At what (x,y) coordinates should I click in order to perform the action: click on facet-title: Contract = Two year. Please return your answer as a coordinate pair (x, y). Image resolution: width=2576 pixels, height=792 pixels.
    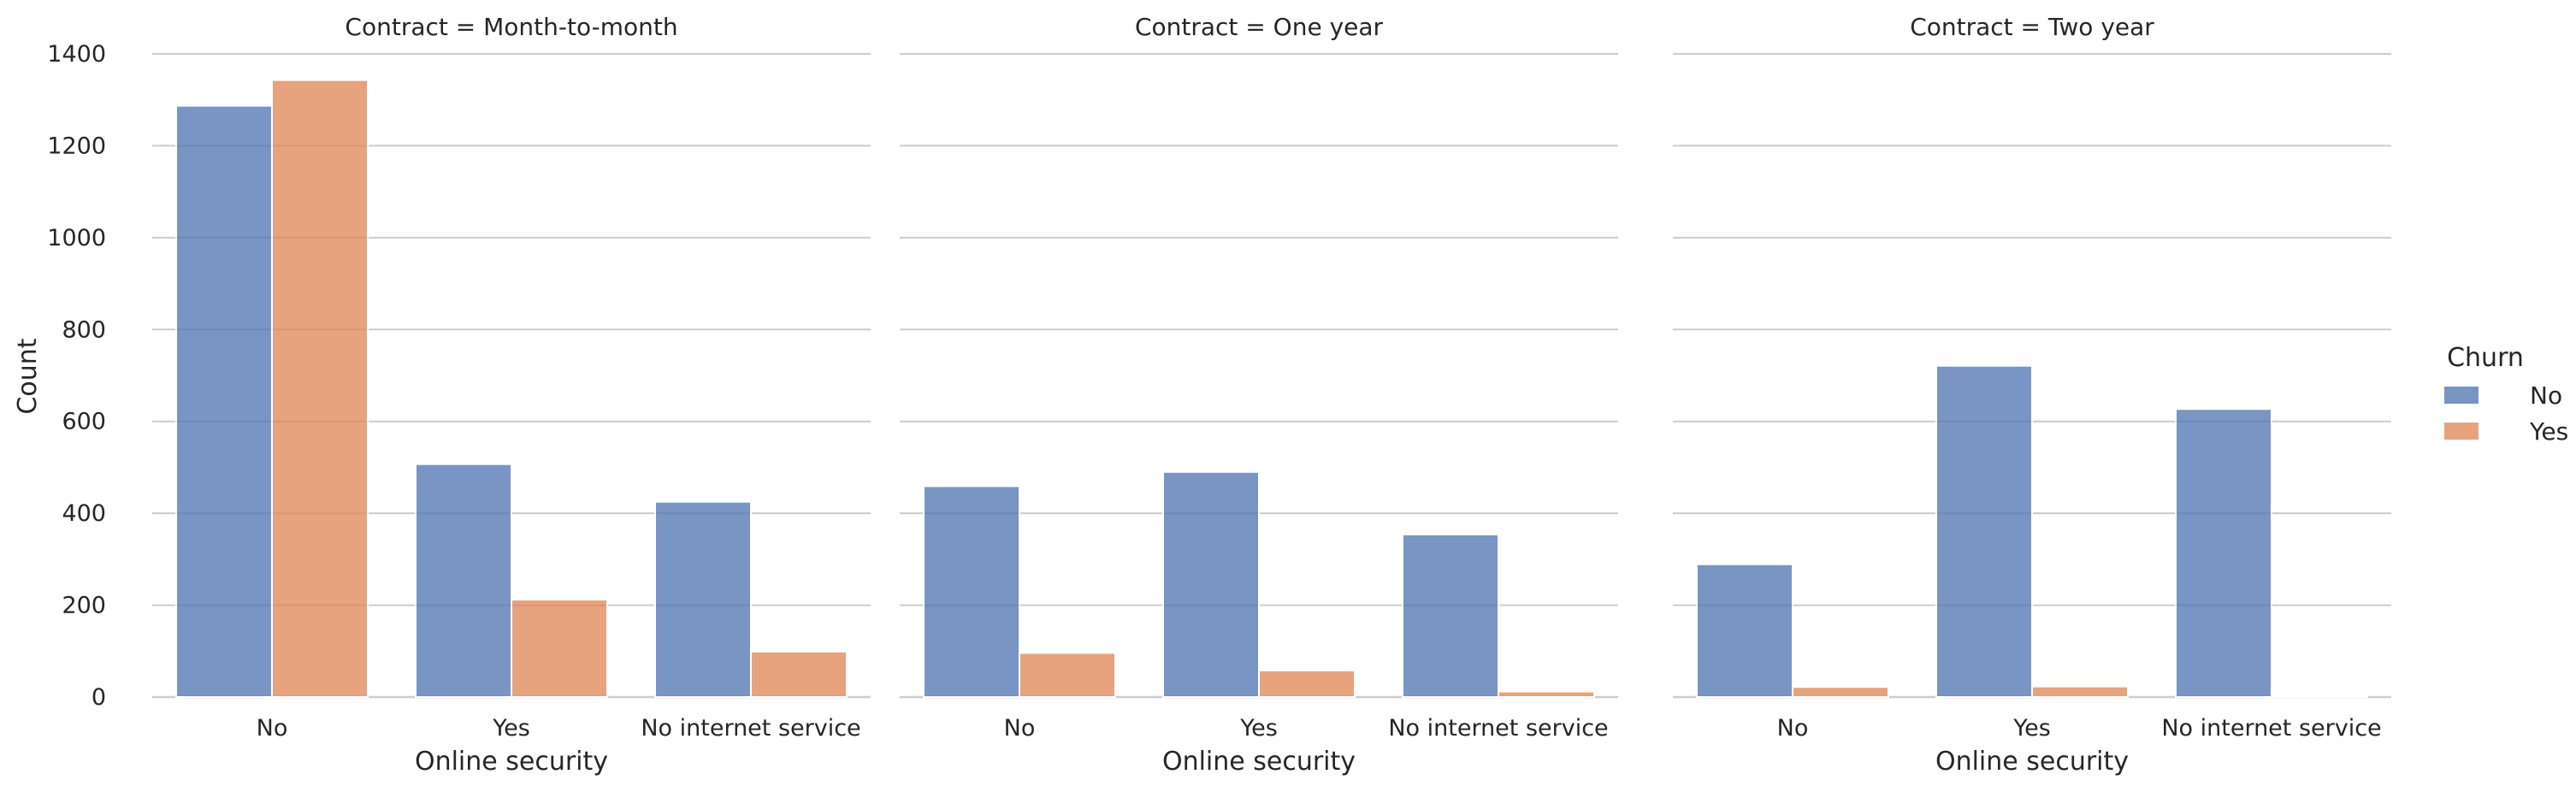
    Looking at the image, I should click on (2032, 27).